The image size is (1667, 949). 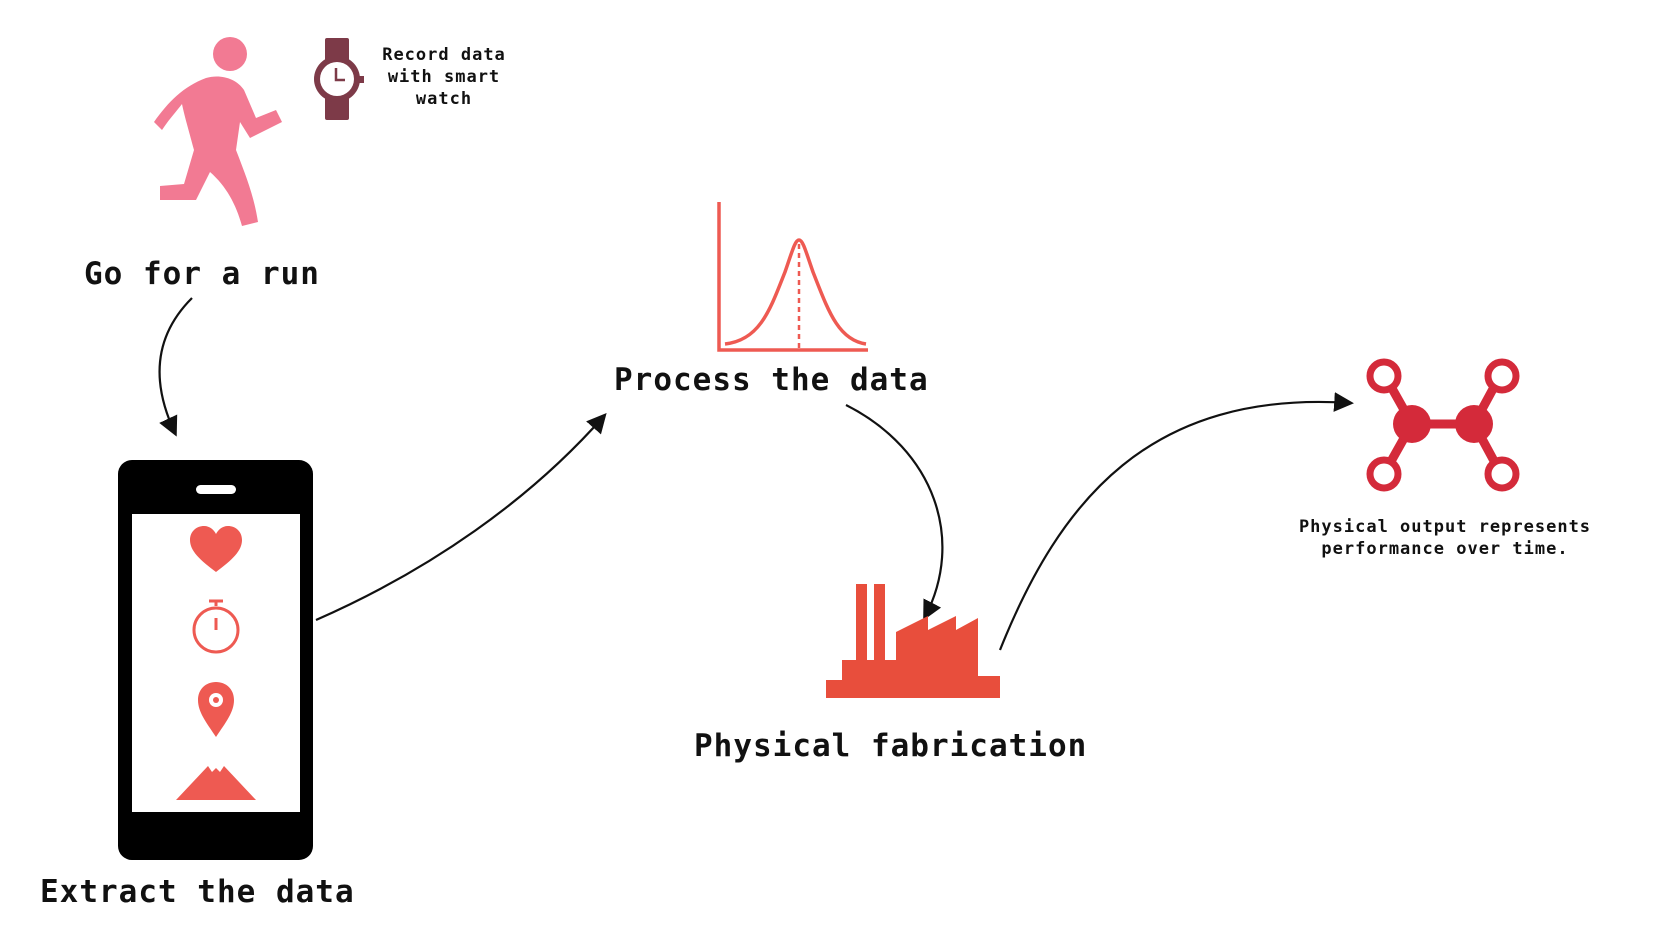 What do you see at coordinates (197, 892) in the screenshot?
I see `step-label-extract: Extract the data` at bounding box center [197, 892].